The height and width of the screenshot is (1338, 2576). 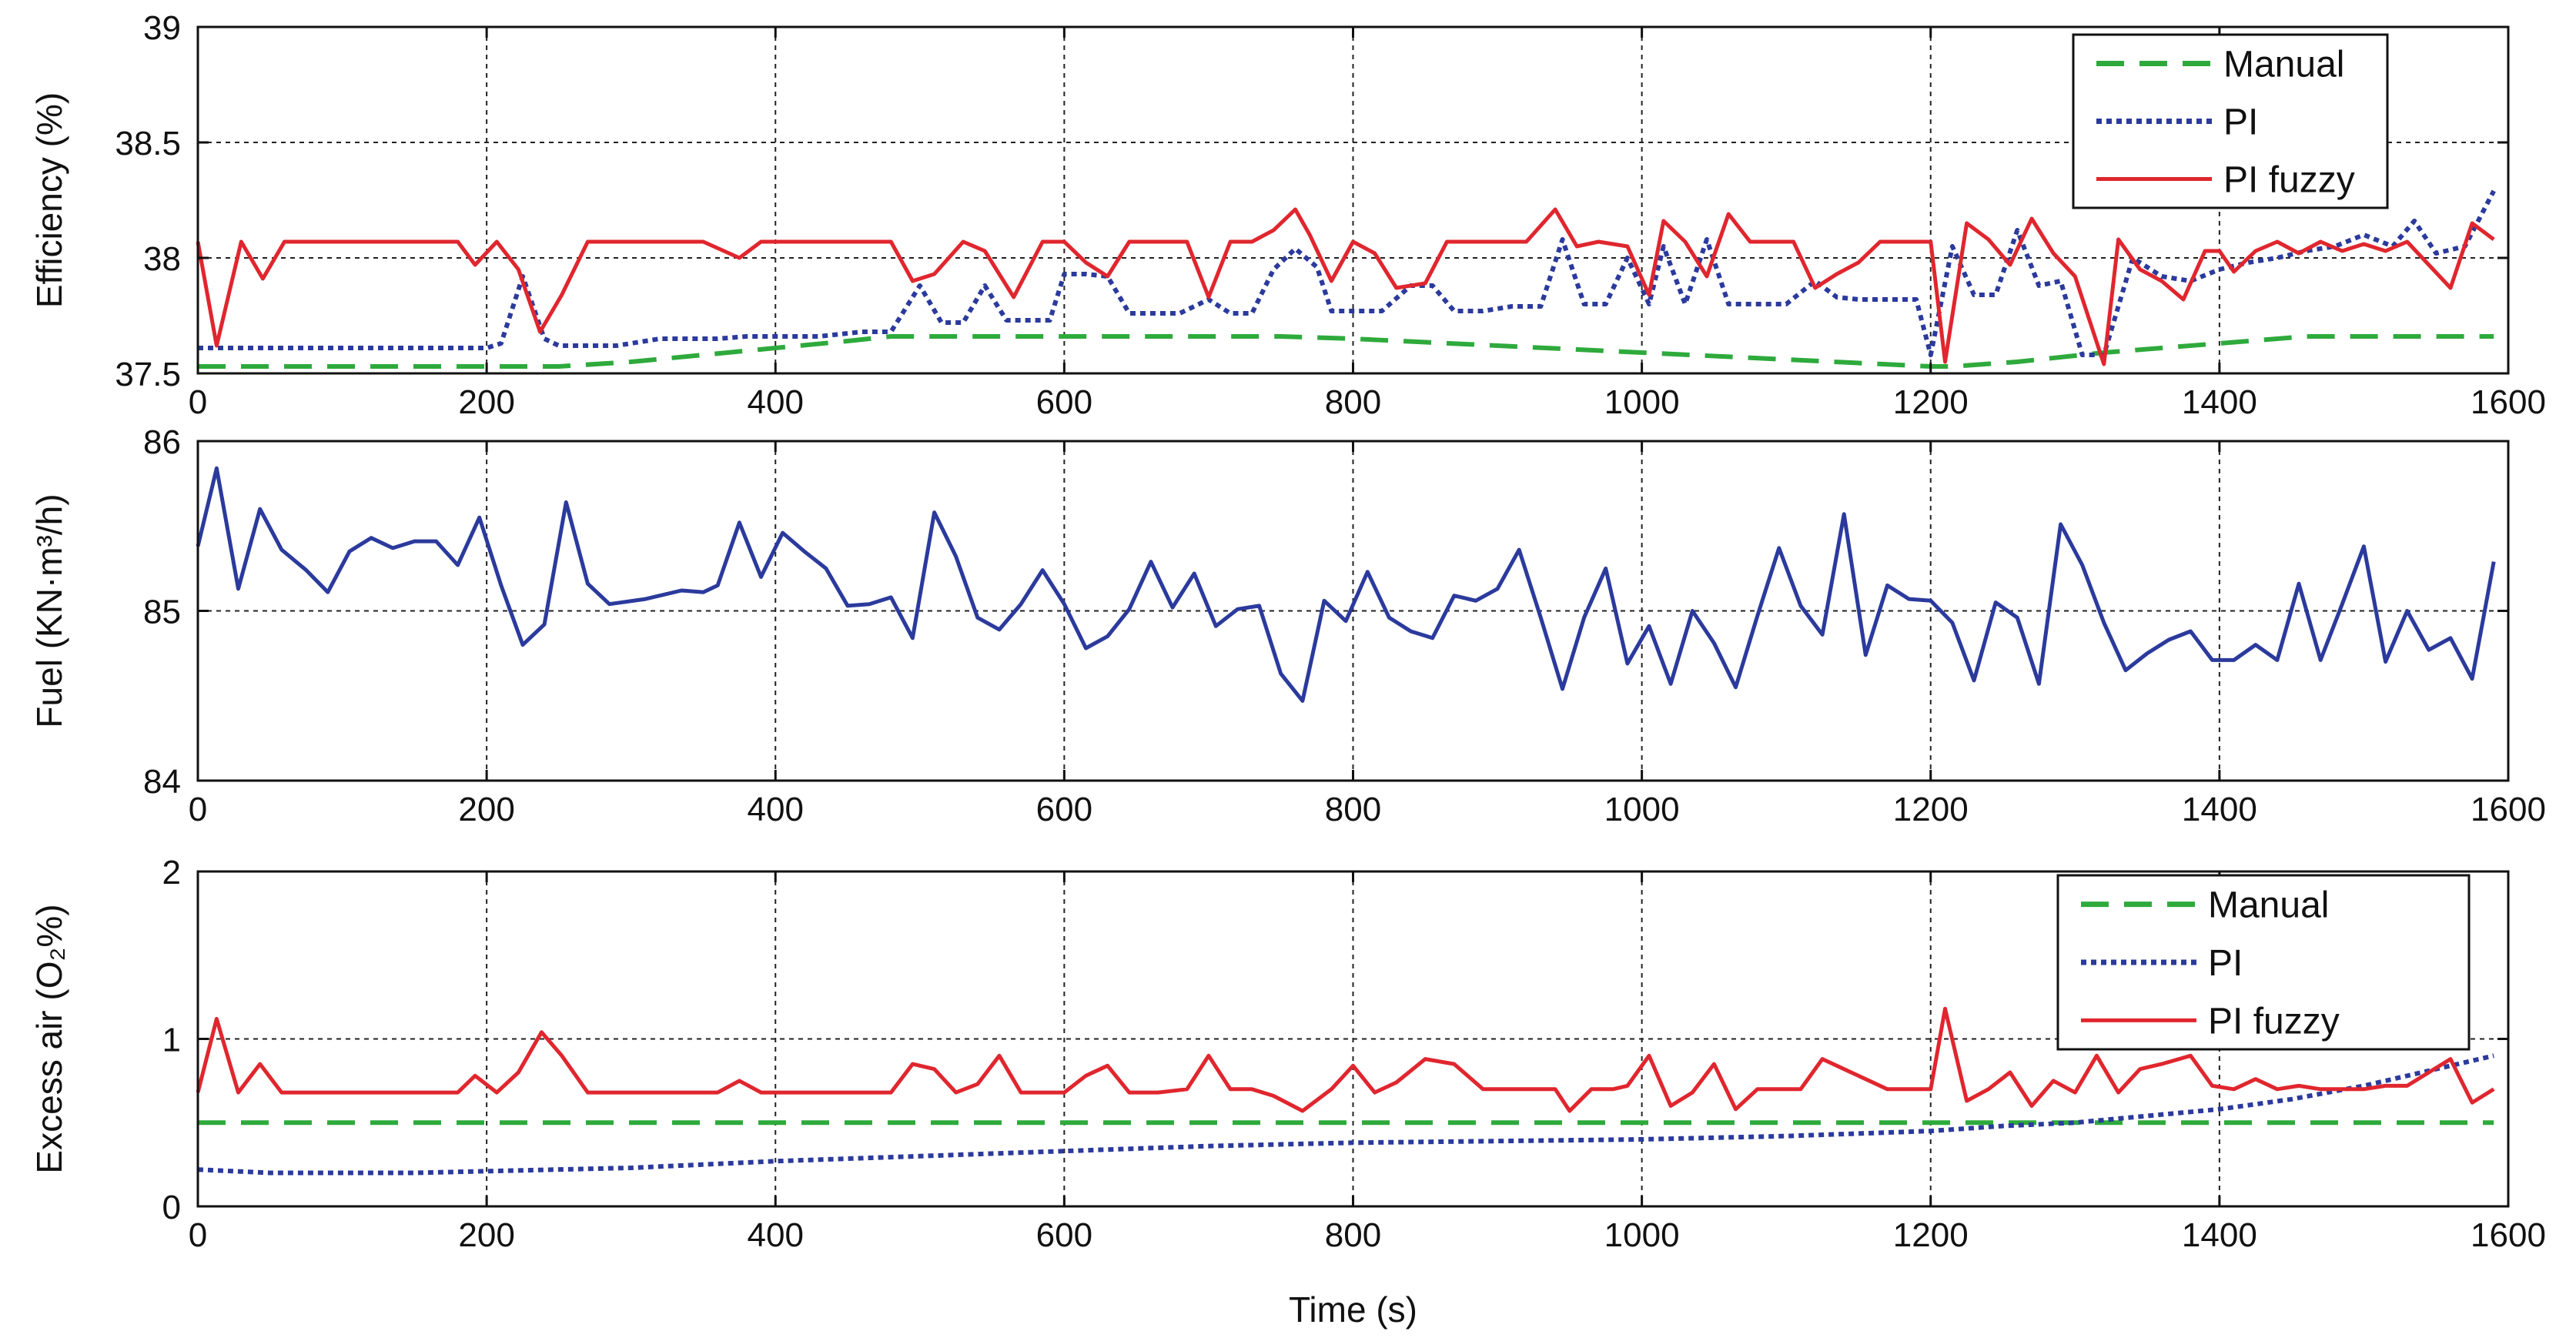 What do you see at coordinates (162, 28) in the screenshot?
I see `y-tick-label: 39` at bounding box center [162, 28].